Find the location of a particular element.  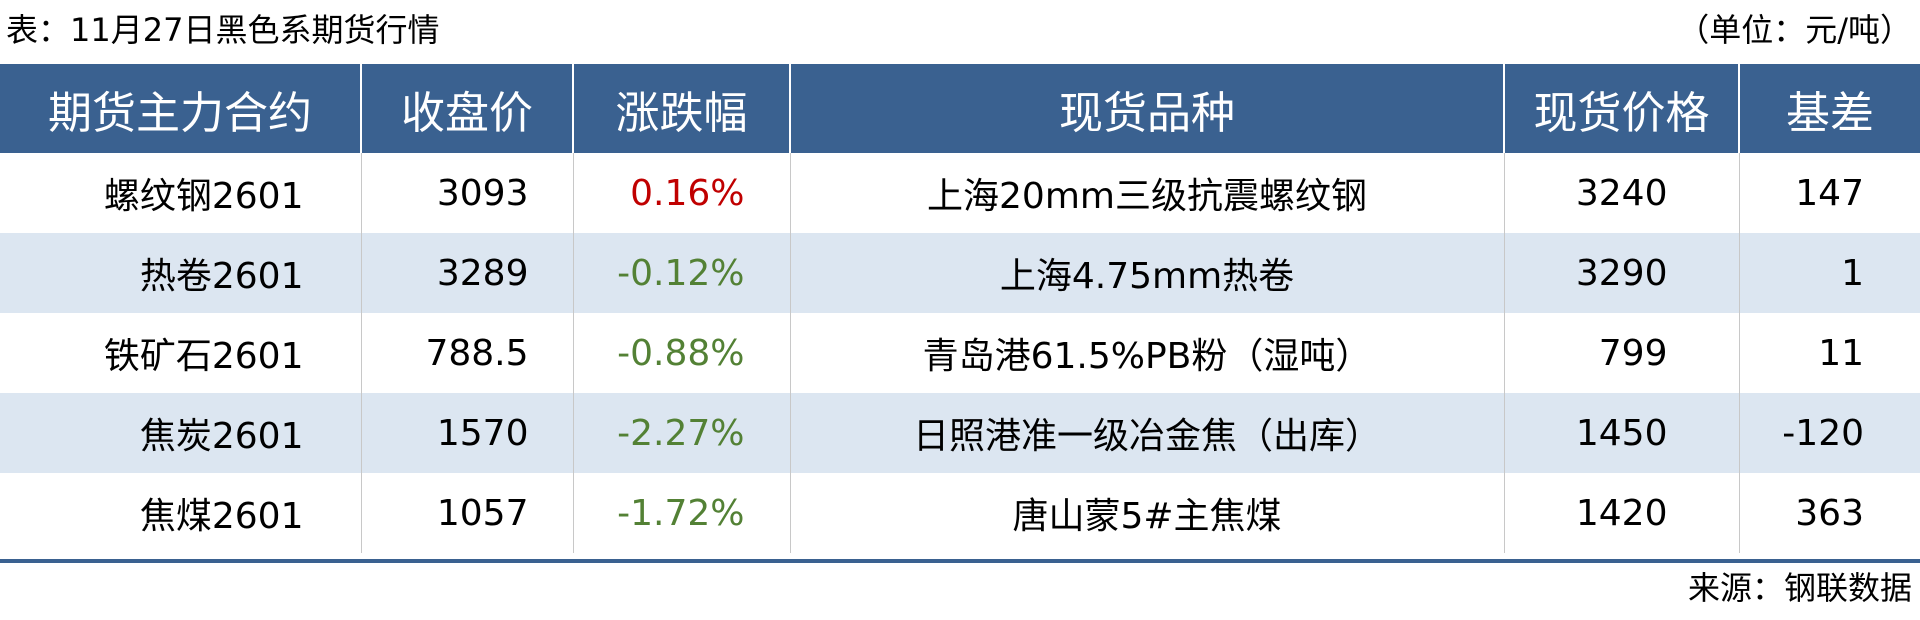

change-cell: -1.72% is located at coordinates (681, 513).